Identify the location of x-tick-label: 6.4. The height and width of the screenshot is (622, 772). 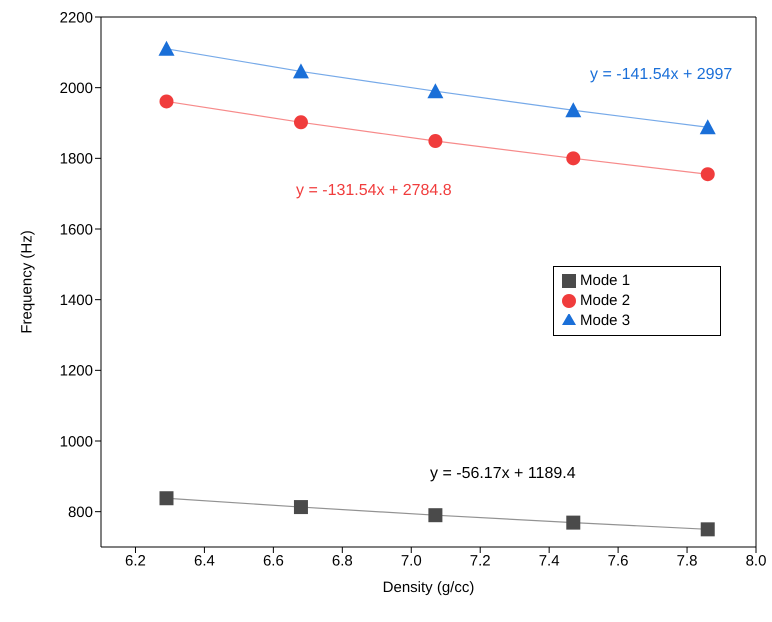
(204, 561).